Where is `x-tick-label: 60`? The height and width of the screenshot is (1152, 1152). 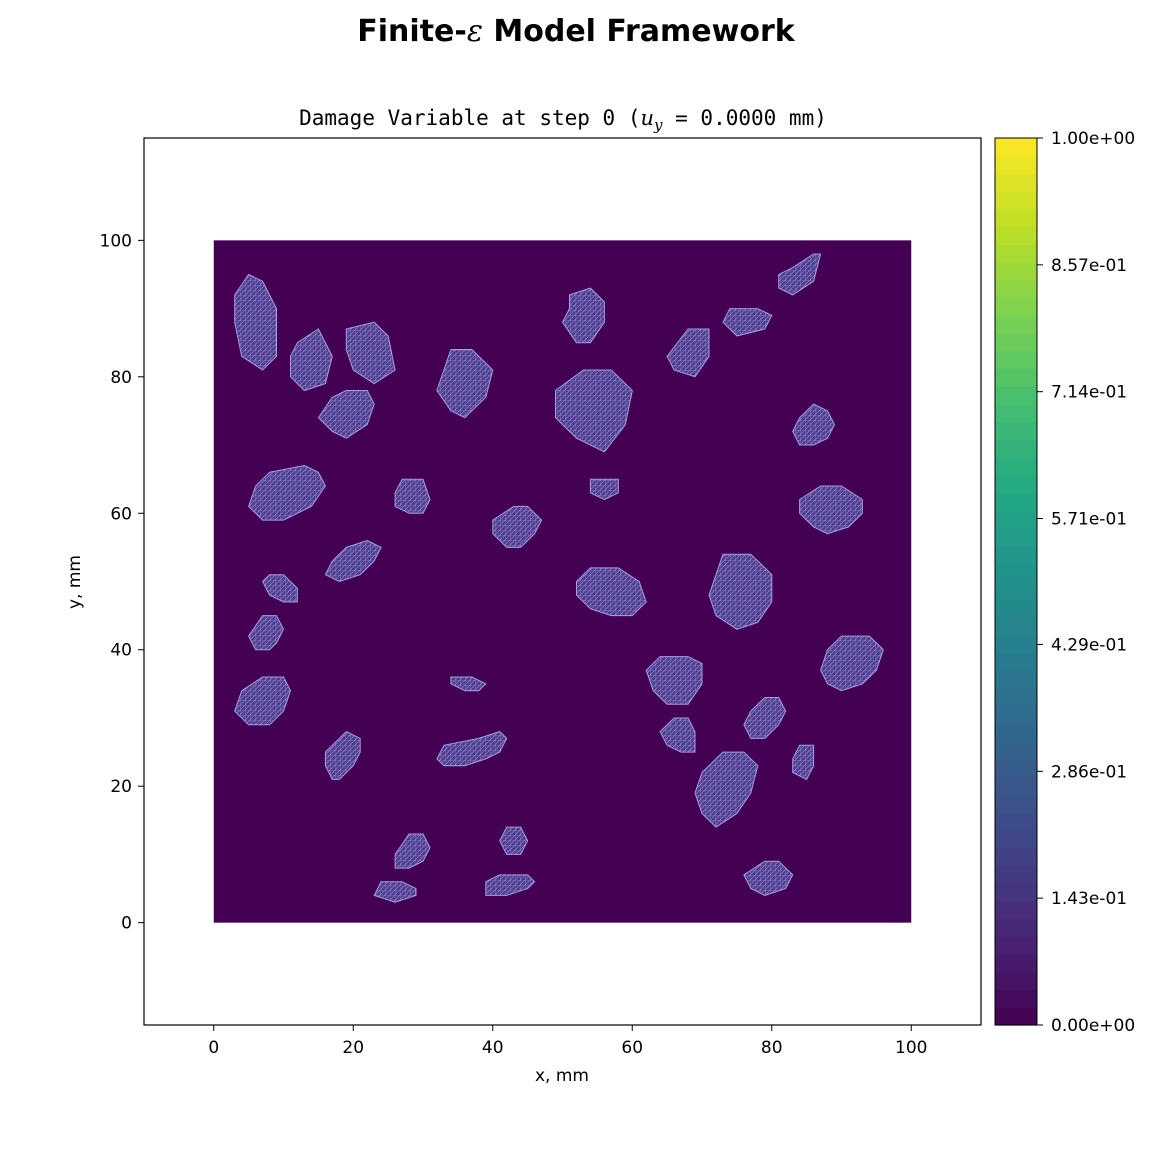 x-tick-label: 60 is located at coordinates (632, 1048).